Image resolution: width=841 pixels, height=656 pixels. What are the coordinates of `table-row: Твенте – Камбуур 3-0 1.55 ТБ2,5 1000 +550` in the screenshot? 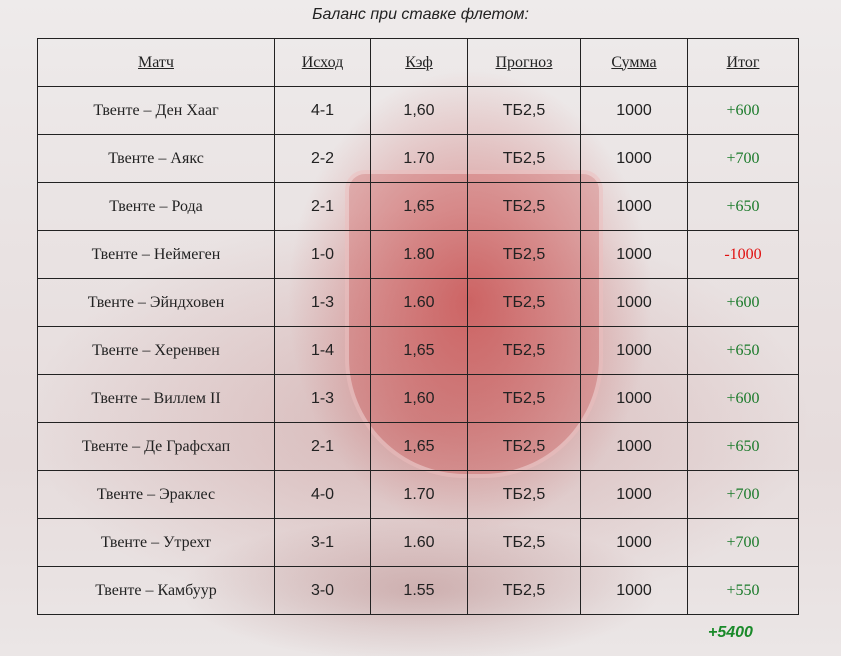 It's located at (418, 590).